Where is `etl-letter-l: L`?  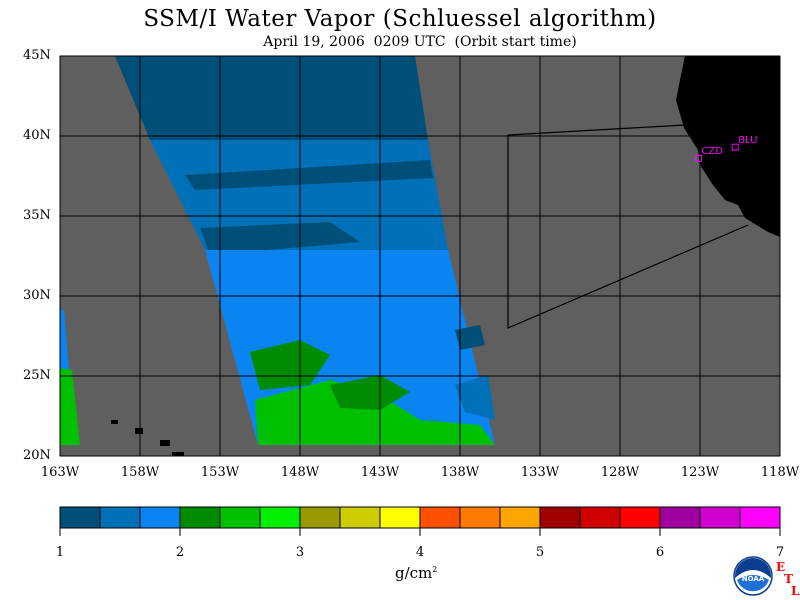
etl-letter-l: L is located at coordinates (795, 591).